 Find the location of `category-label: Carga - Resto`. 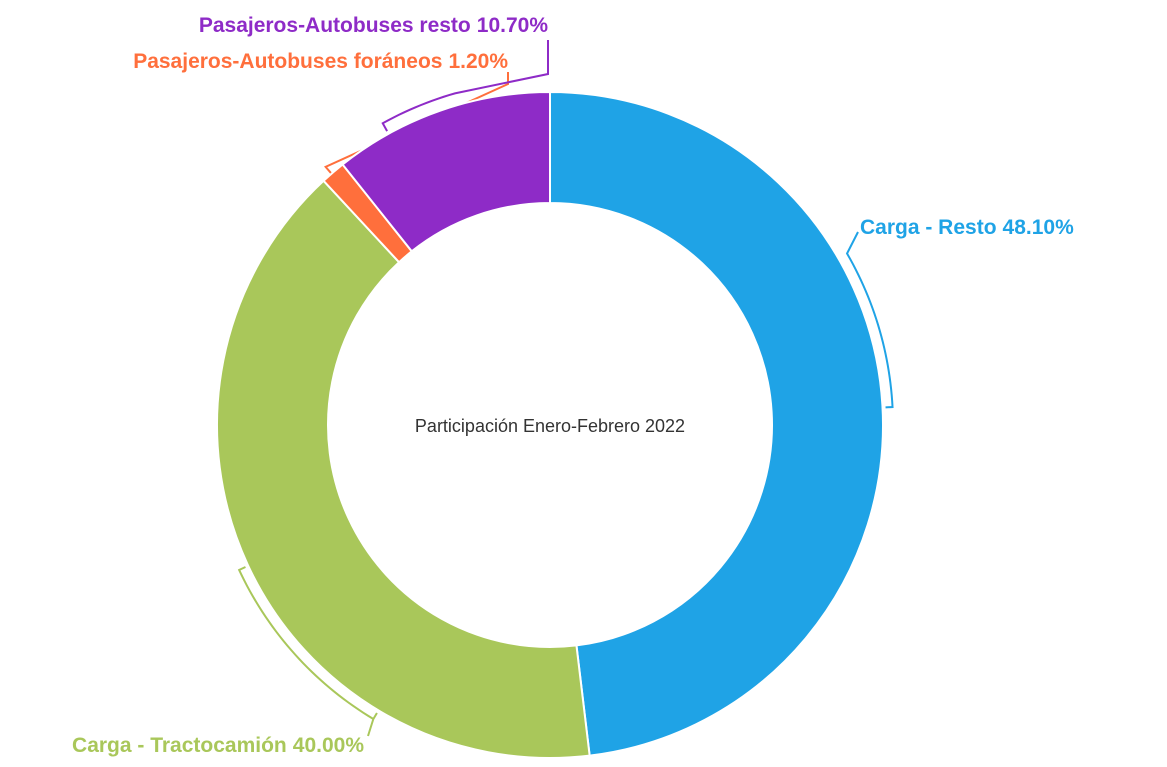

category-label: Carga - Resto is located at coordinates (928, 227).